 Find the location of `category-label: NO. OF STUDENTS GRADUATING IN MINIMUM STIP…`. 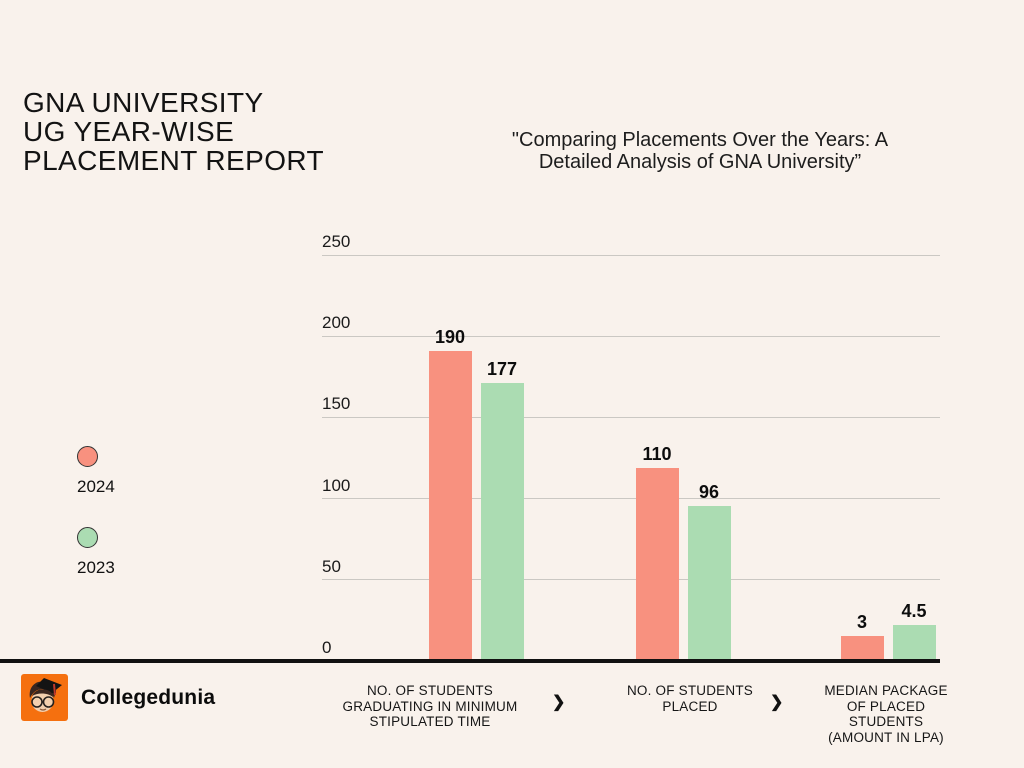

category-label: NO. OF STUDENTS GRADUATING IN MINIMUM STIP… is located at coordinates (430, 706).